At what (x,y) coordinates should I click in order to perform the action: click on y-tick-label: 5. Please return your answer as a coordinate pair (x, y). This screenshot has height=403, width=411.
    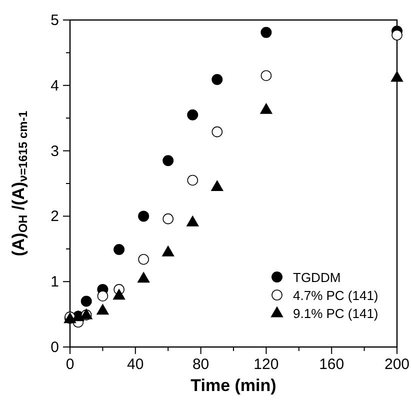
    Looking at the image, I should click on (54, 20).